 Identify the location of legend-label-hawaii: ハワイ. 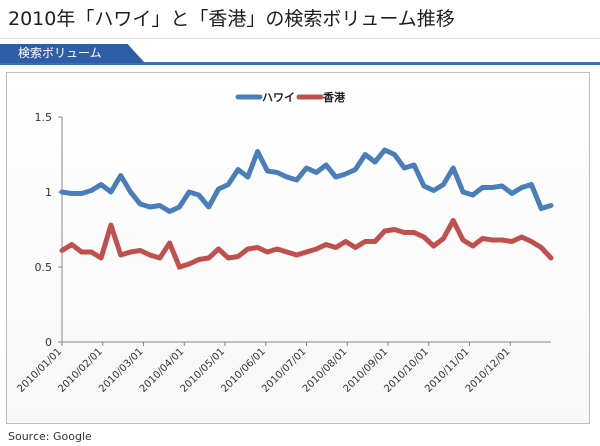
(278, 97).